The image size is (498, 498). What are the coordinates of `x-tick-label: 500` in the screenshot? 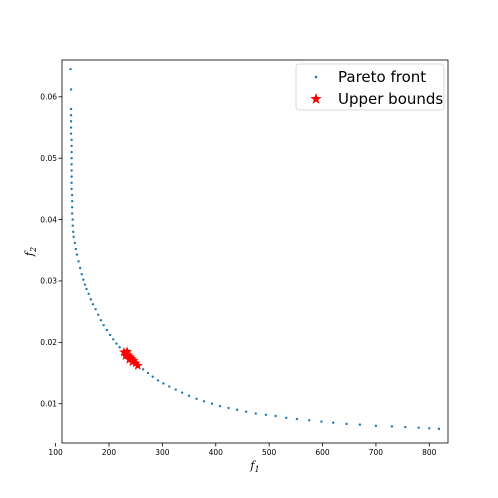 It's located at (269, 452).